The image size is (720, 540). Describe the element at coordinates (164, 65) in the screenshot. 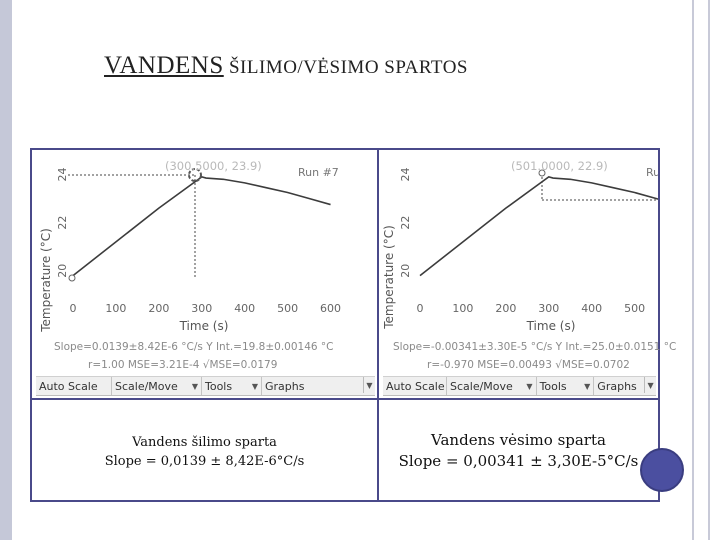

I see `title-big: VANDENS` at that location.